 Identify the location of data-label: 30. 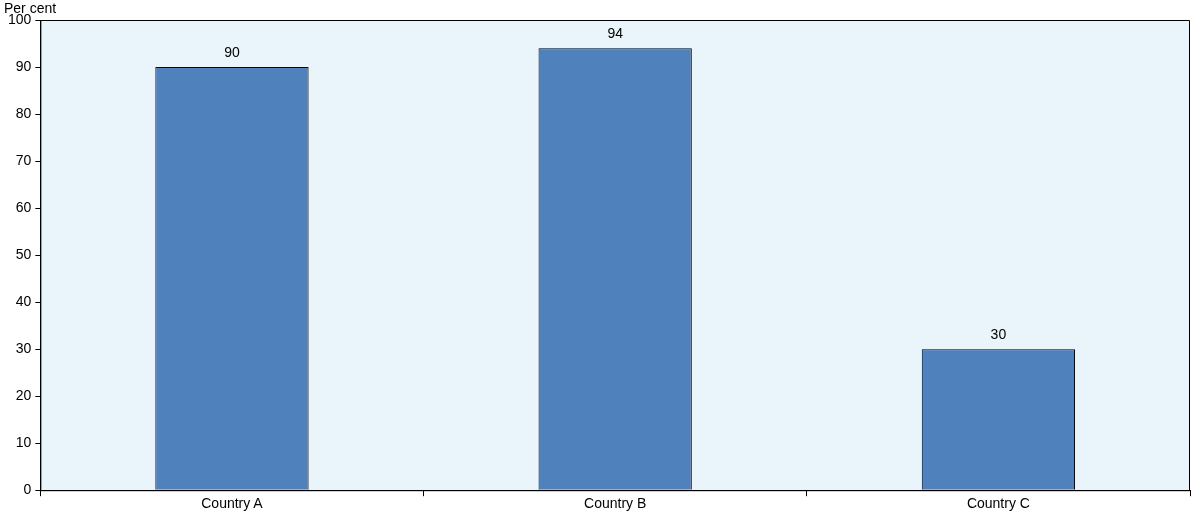
(998, 334).